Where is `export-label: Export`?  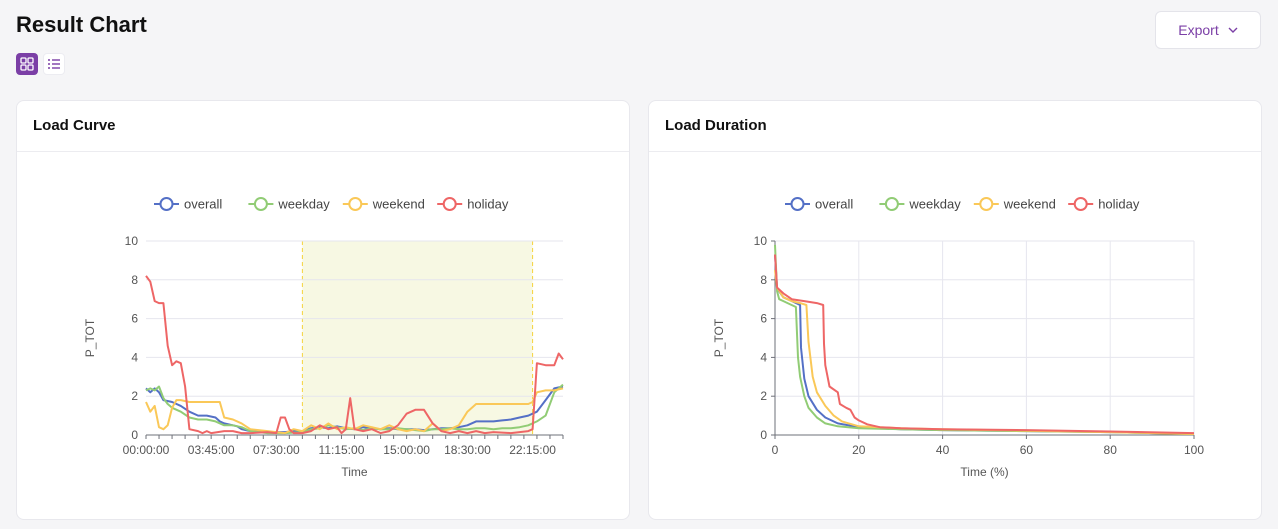
export-label: Export is located at coordinates (1198, 30).